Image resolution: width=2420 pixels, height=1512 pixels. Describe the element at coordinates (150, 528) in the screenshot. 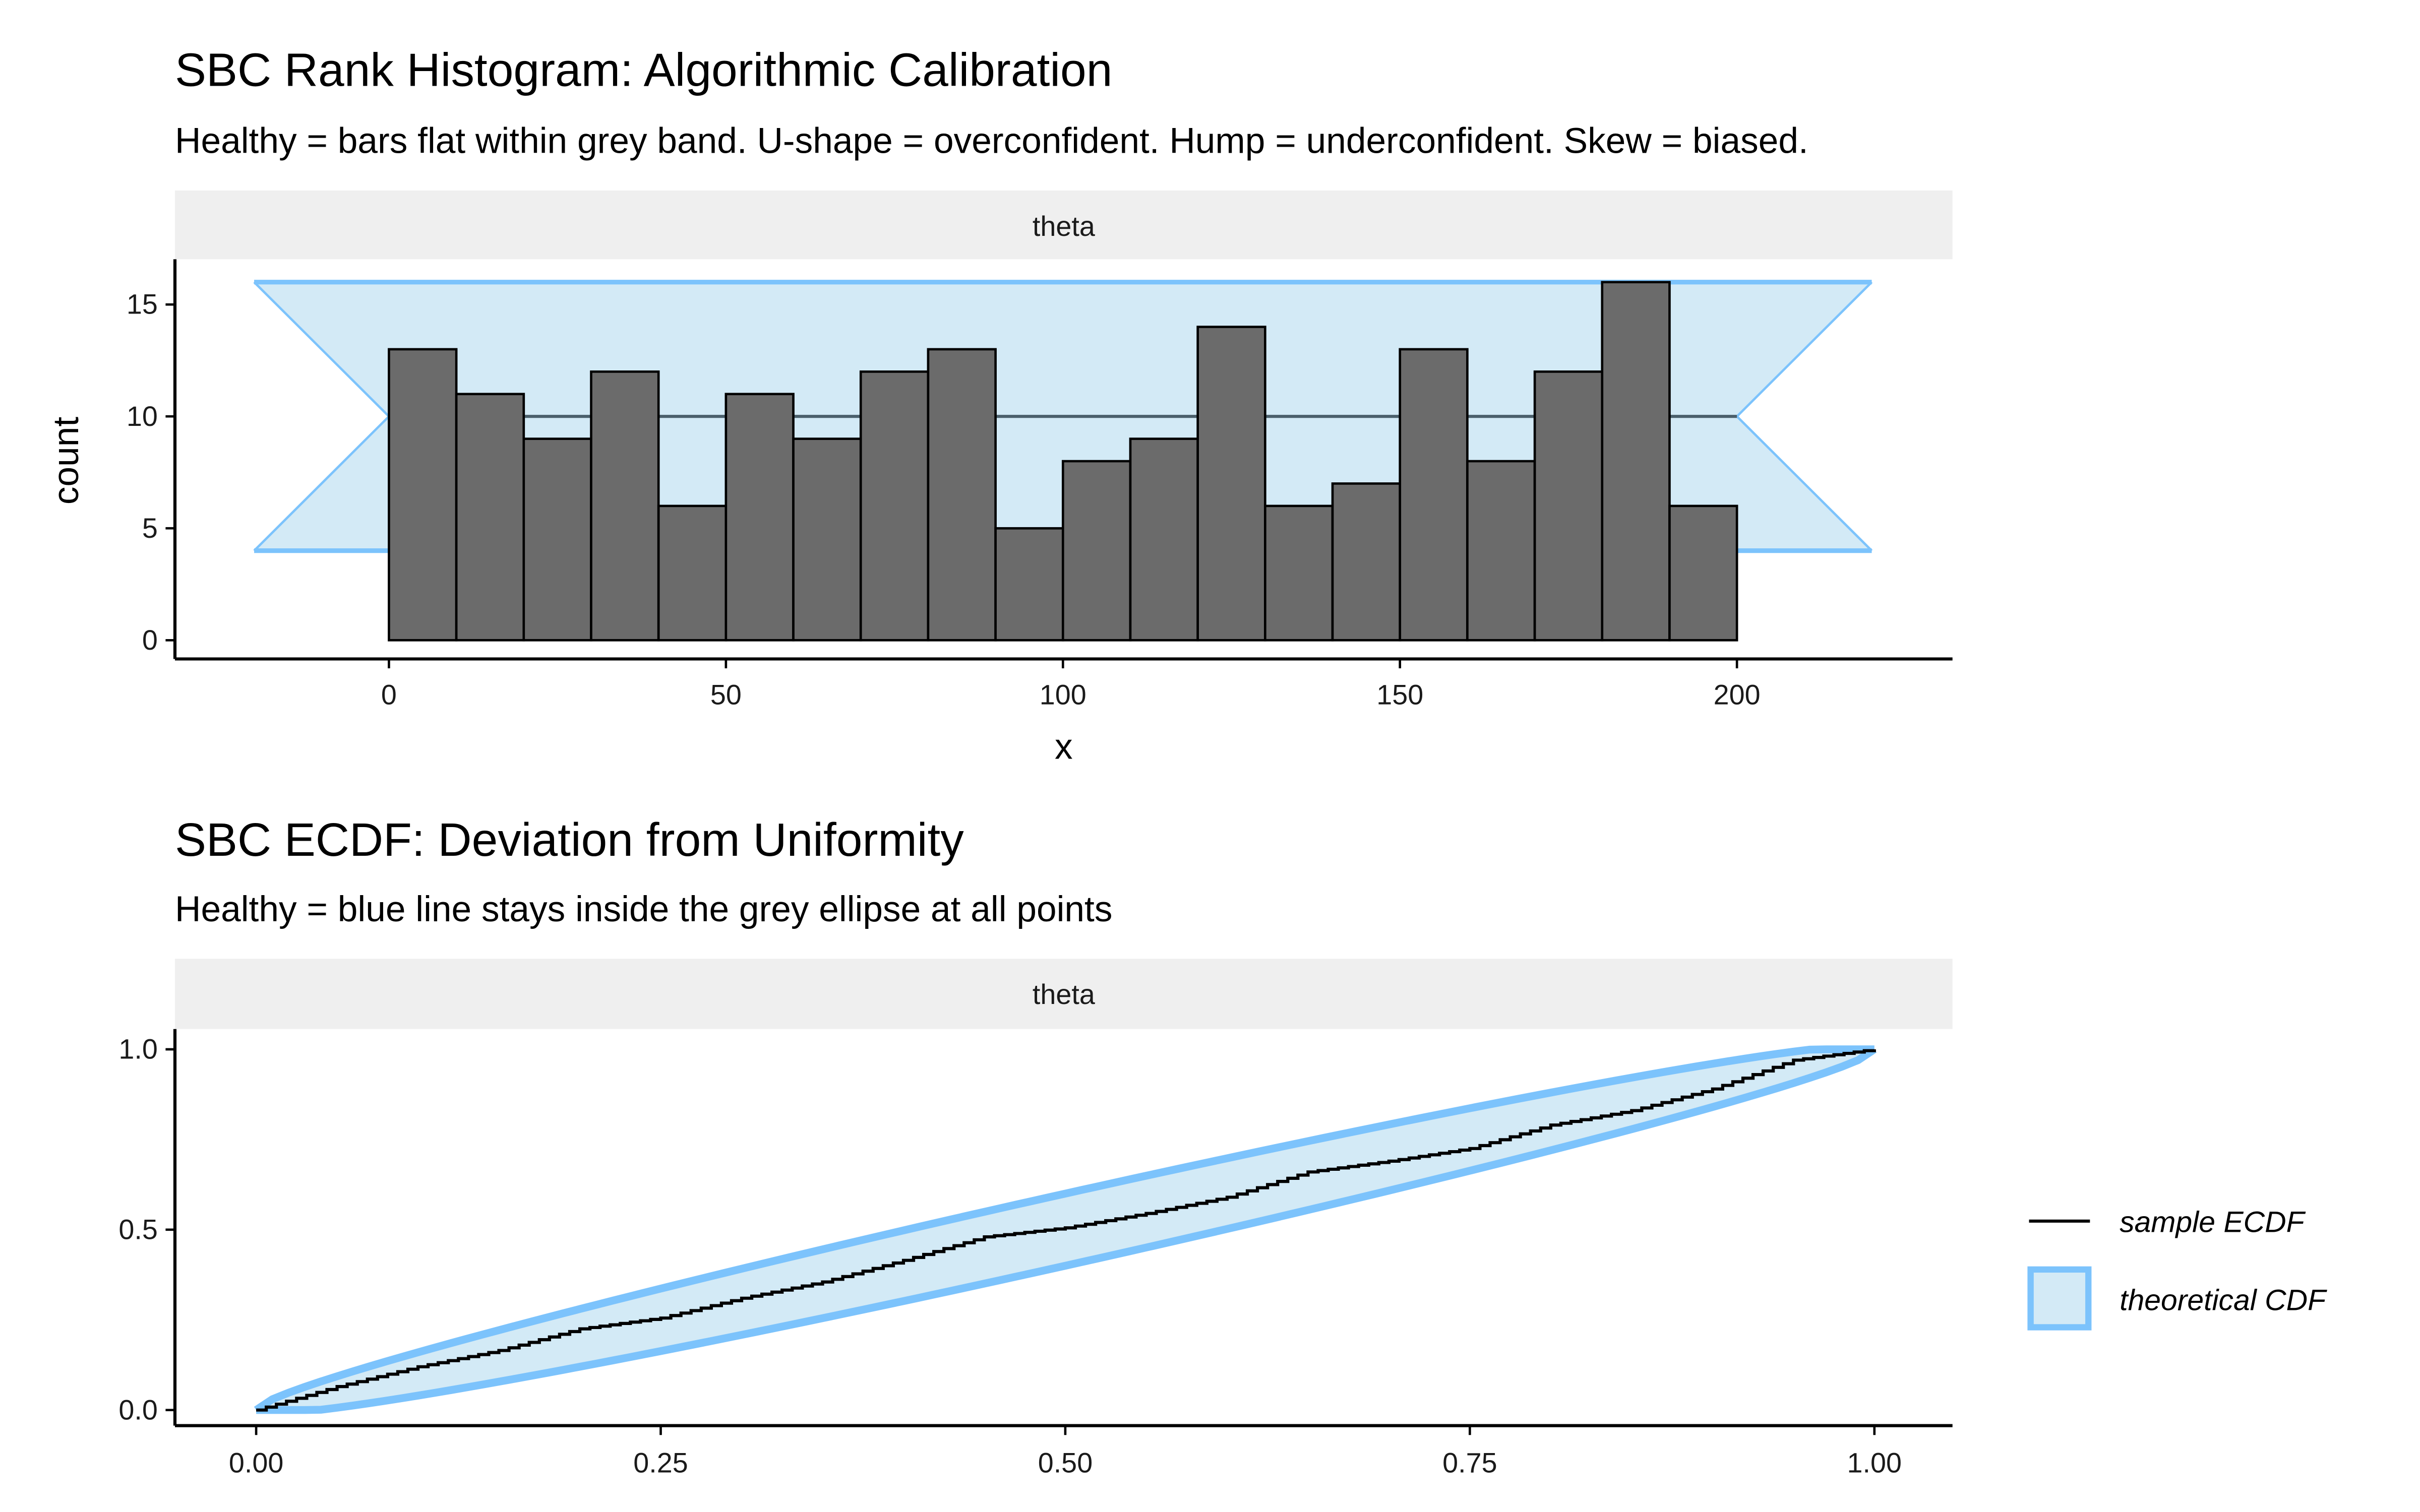

I see `y-tick-label: 5` at that location.